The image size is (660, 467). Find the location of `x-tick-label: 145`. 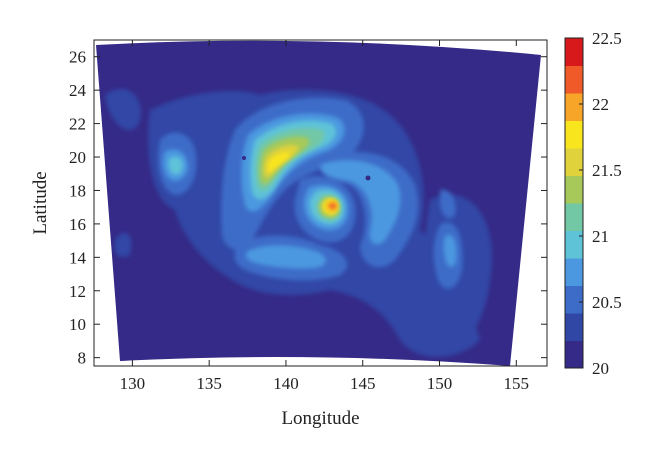

x-tick-label: 145 is located at coordinates (363, 383).